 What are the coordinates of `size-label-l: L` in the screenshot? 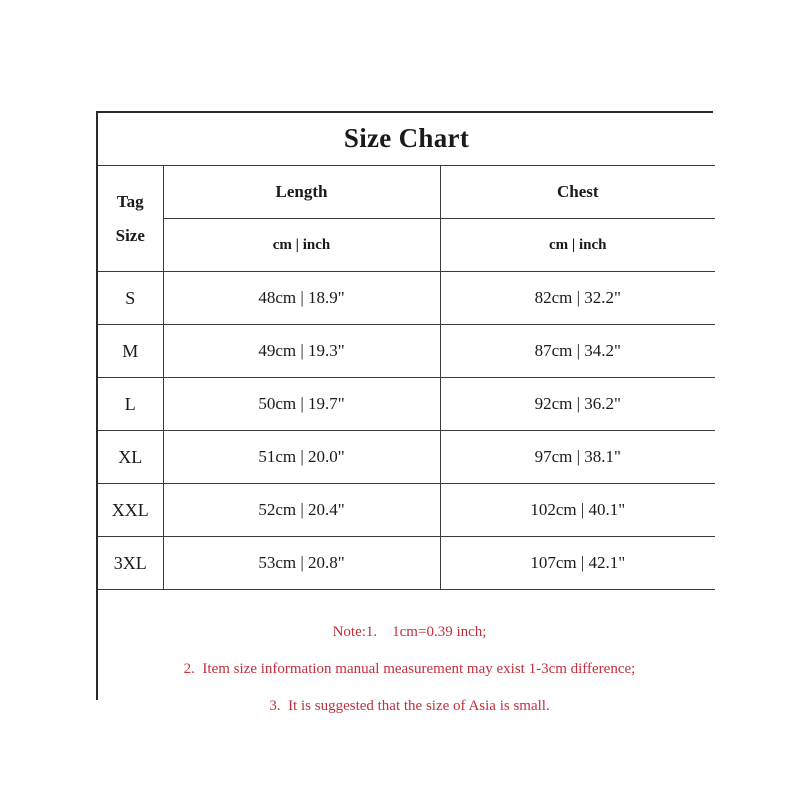 It's located at (131, 404).